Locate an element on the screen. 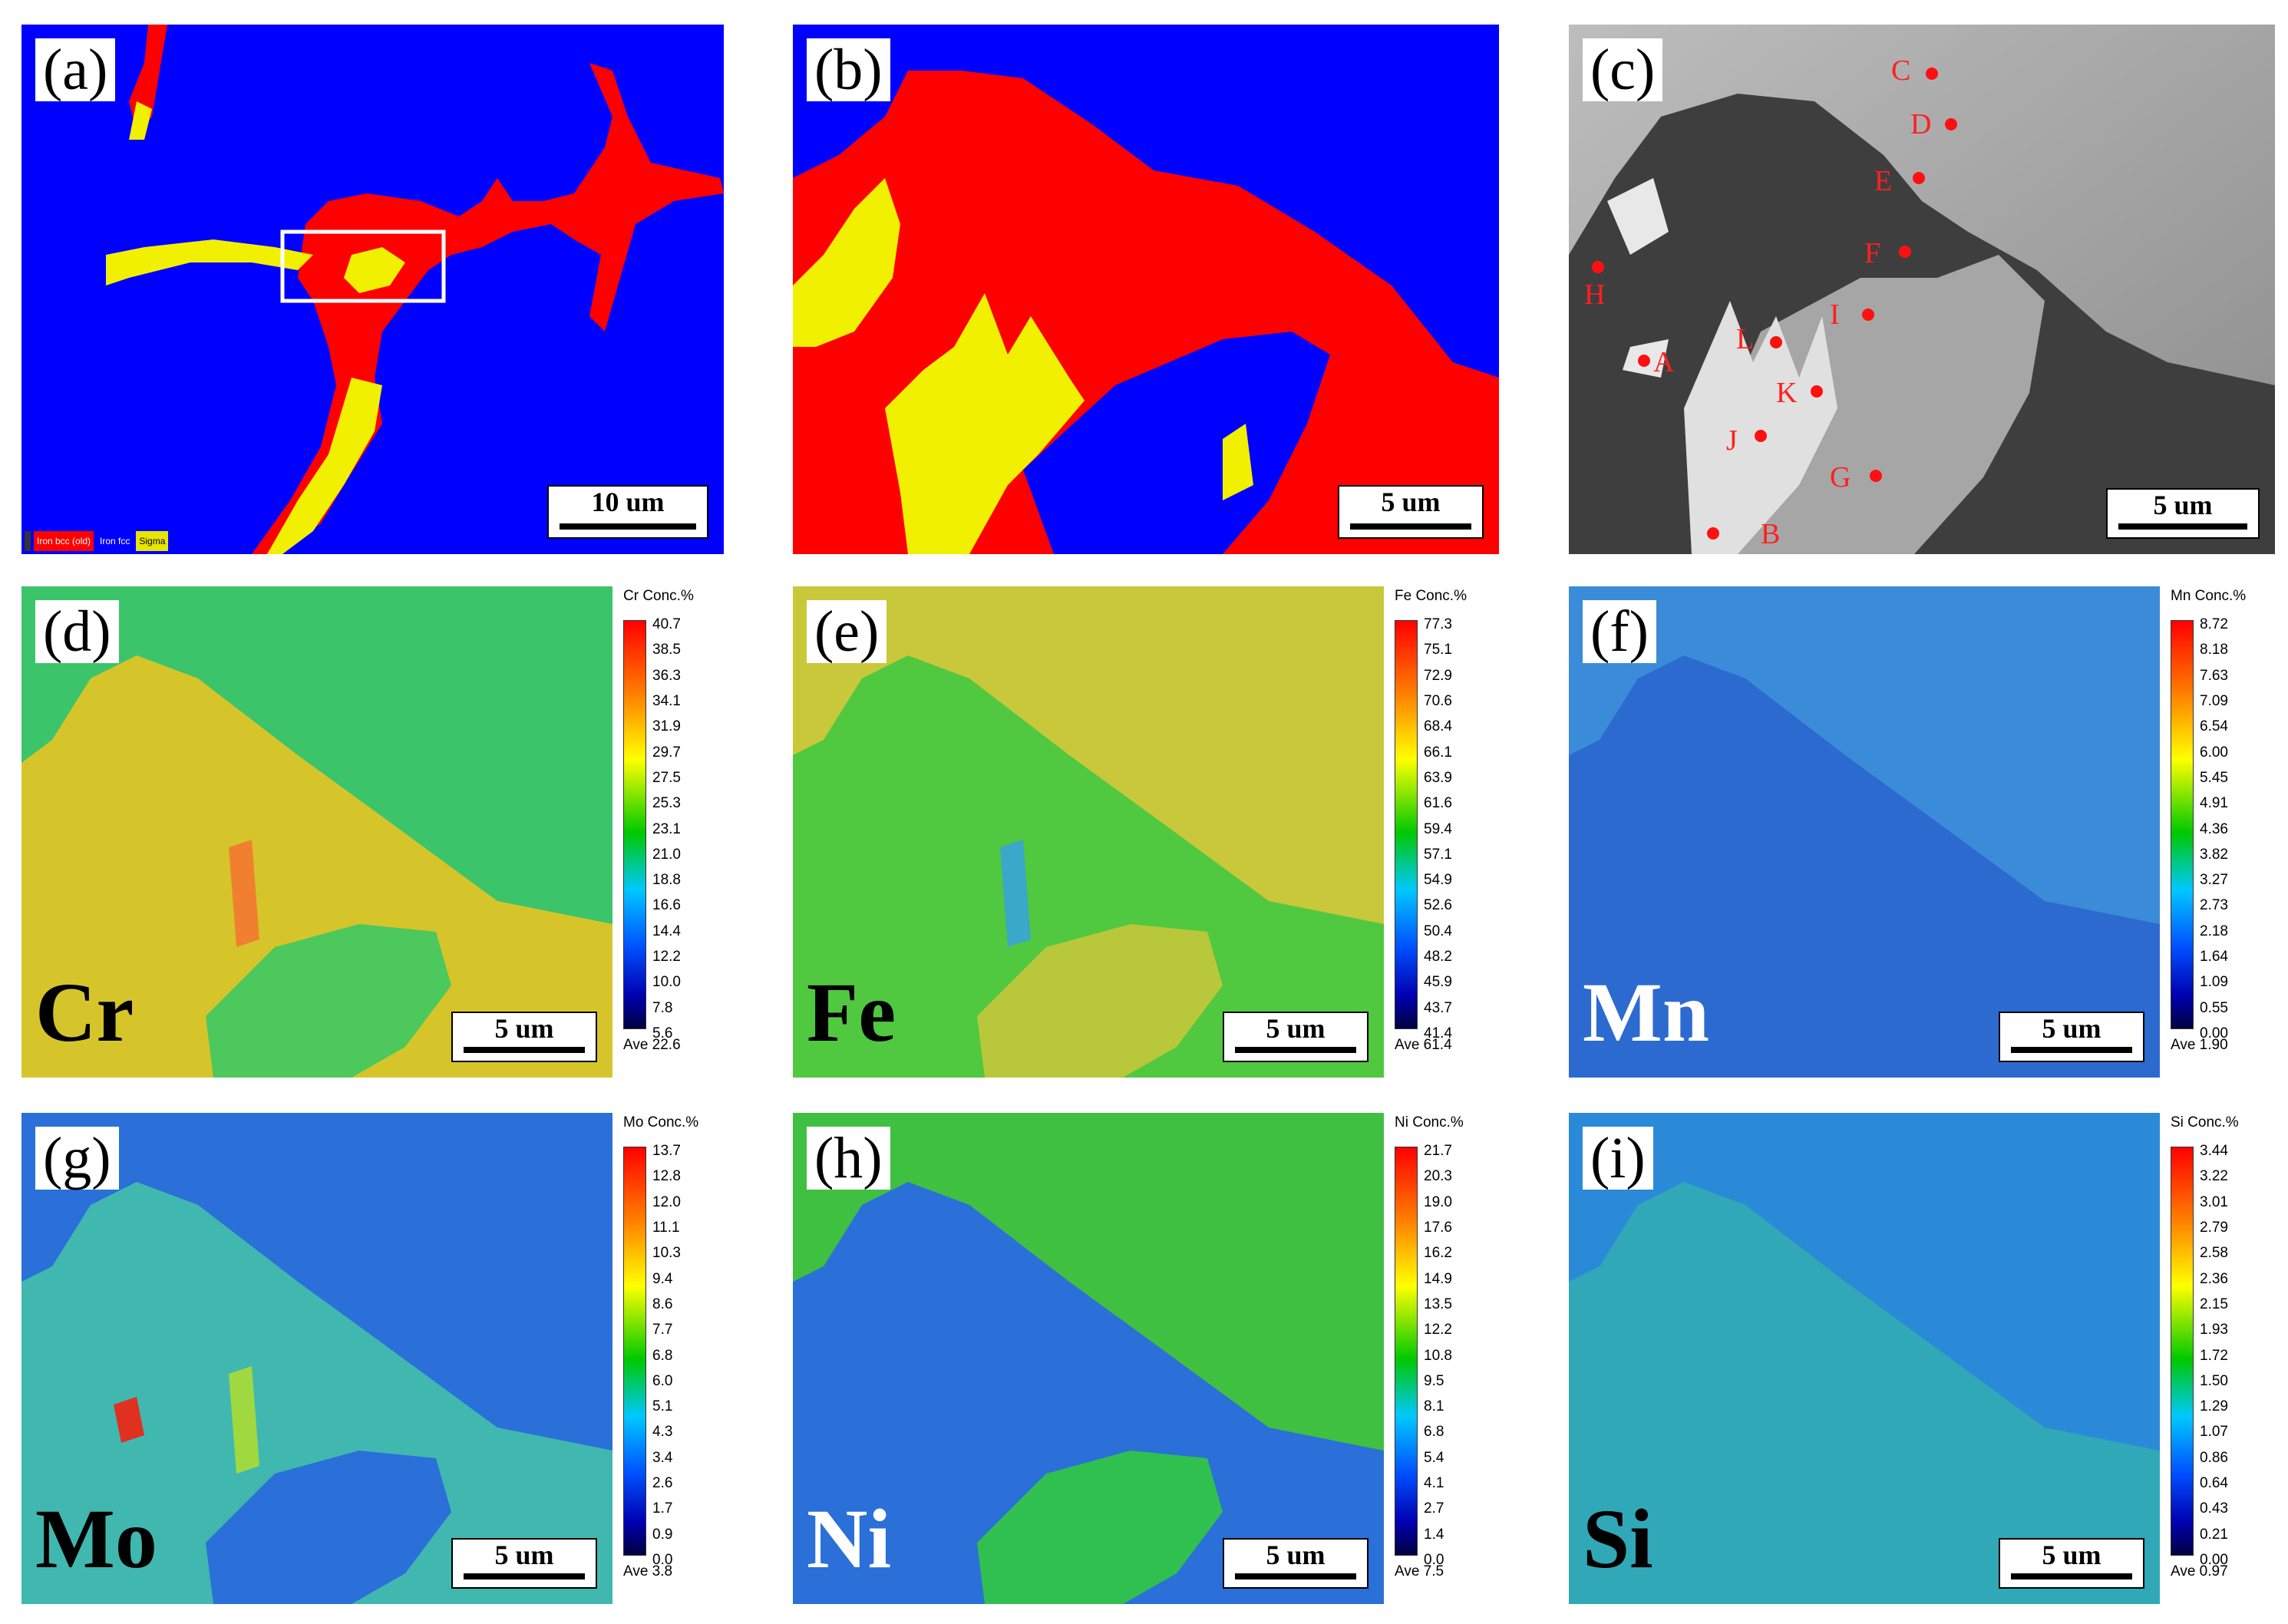 The image size is (2288, 1624). colorbar-tick-label: 16.2 is located at coordinates (1438, 1253).